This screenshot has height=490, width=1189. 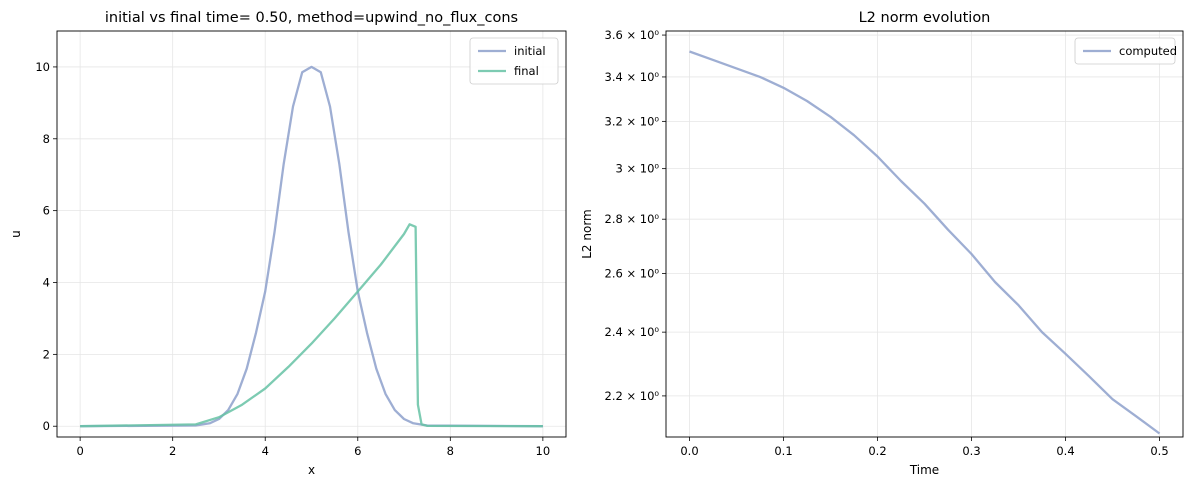 What do you see at coordinates (265, 451) in the screenshot?
I see `x-tick-label: 4` at bounding box center [265, 451].